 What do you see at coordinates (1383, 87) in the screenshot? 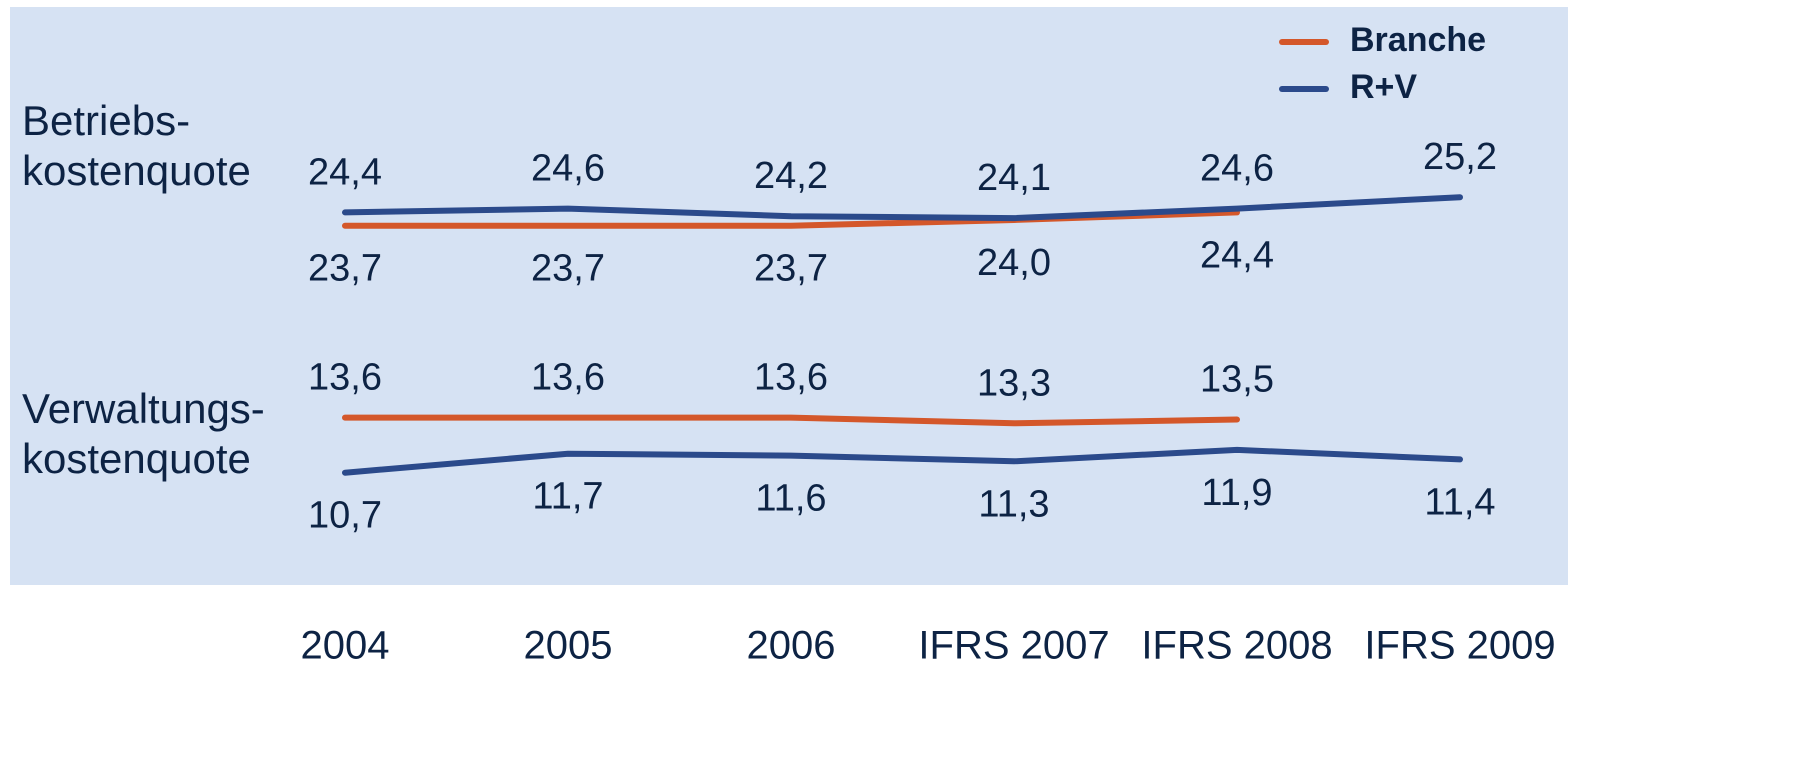
I see `legend-label: R+V` at bounding box center [1383, 87].